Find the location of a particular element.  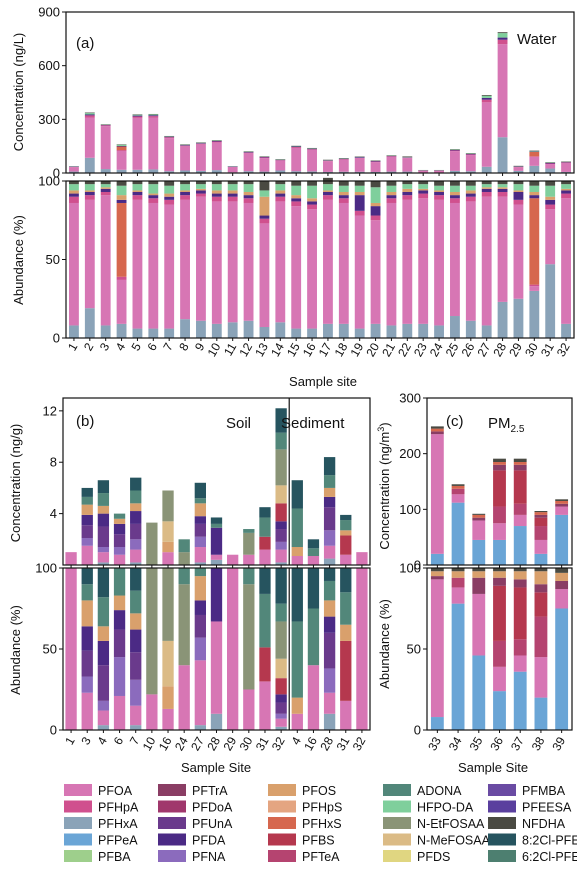

bar-a-bottom-1-pfoa is located at coordinates (74, 264).